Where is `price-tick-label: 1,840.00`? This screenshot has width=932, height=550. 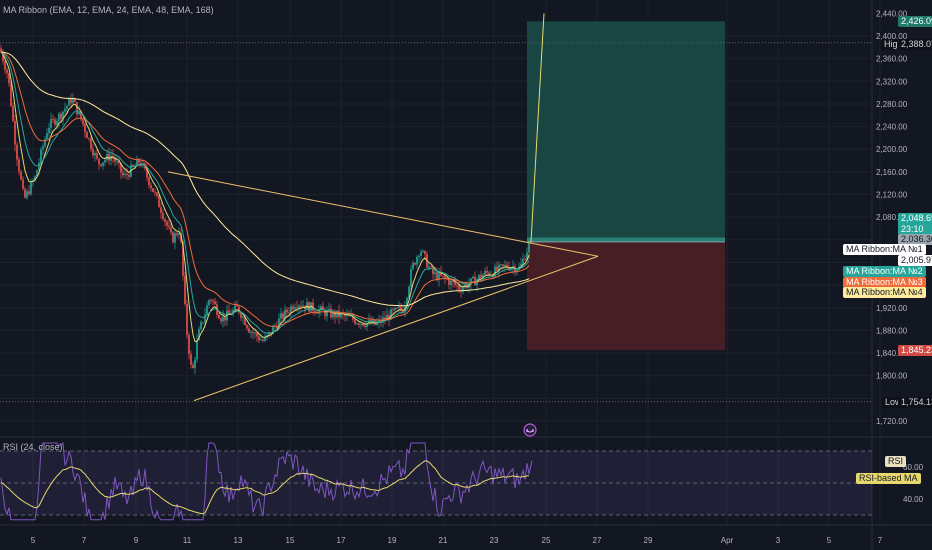
price-tick-label: 1,840.00 is located at coordinates (892, 353).